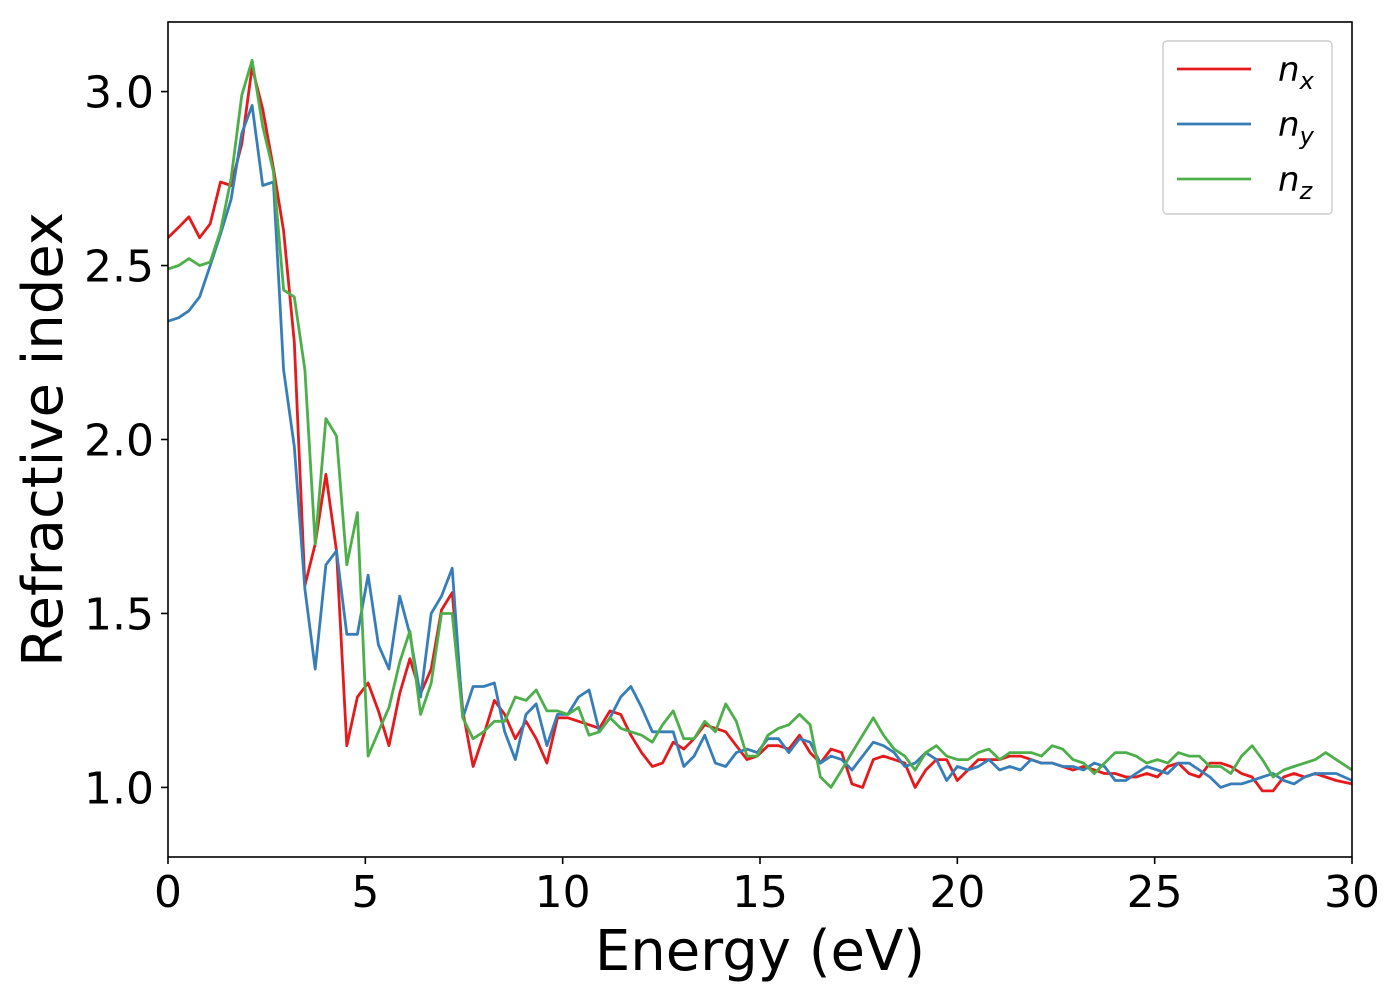 The width and height of the screenshot is (1400, 1000). Describe the element at coordinates (563, 892) in the screenshot. I see `x-tick-label: 10` at that location.